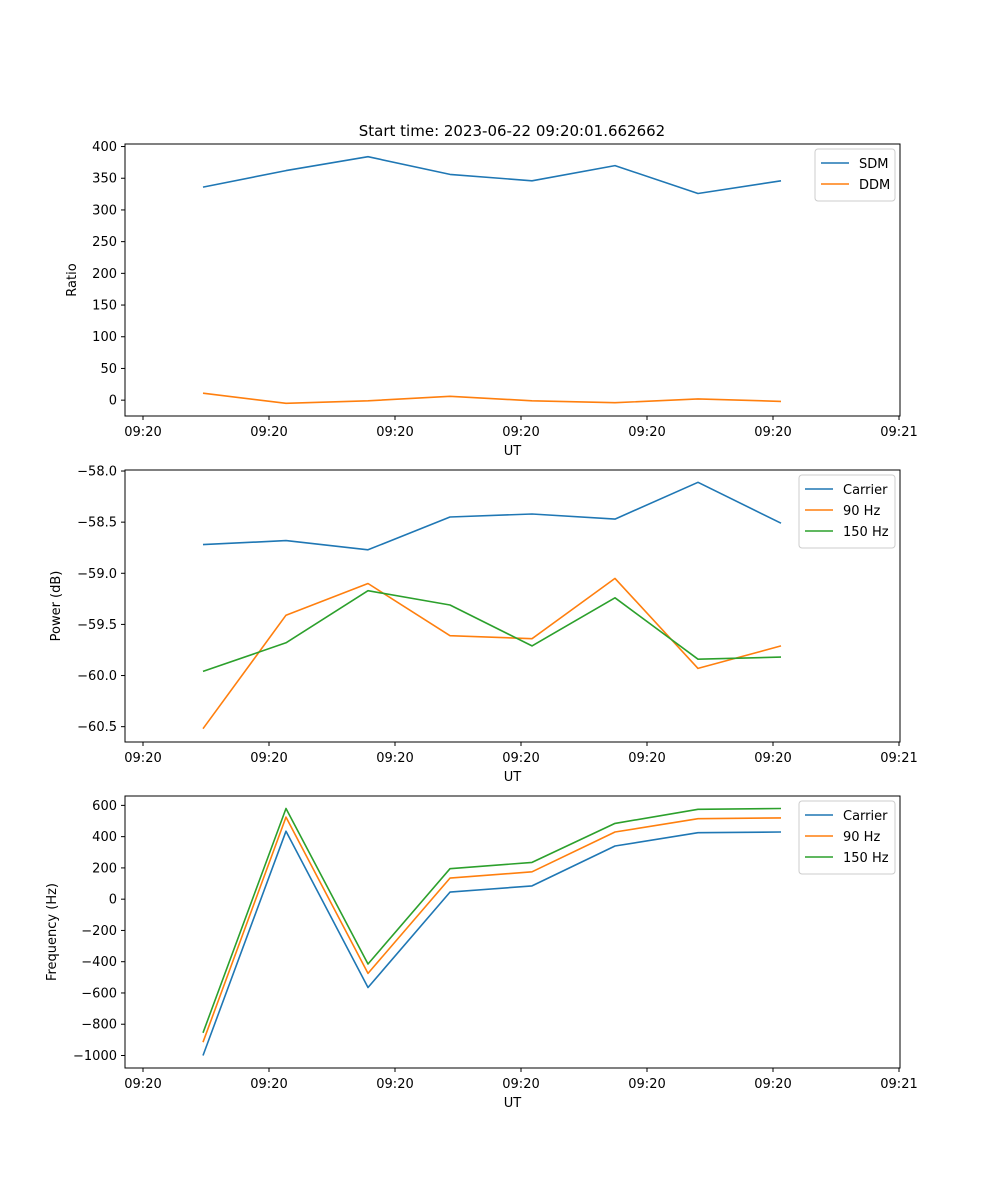 This screenshot has height=1200, width=1000. What do you see at coordinates (72, 279) in the screenshot?
I see `y-axis-label: Ratio` at bounding box center [72, 279].